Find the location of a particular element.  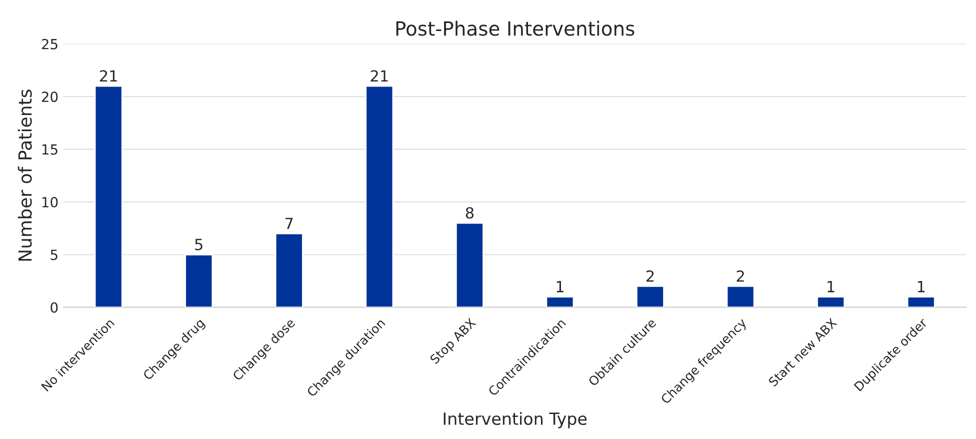

y-axis-title: Number of Patients is located at coordinates (25, 175).